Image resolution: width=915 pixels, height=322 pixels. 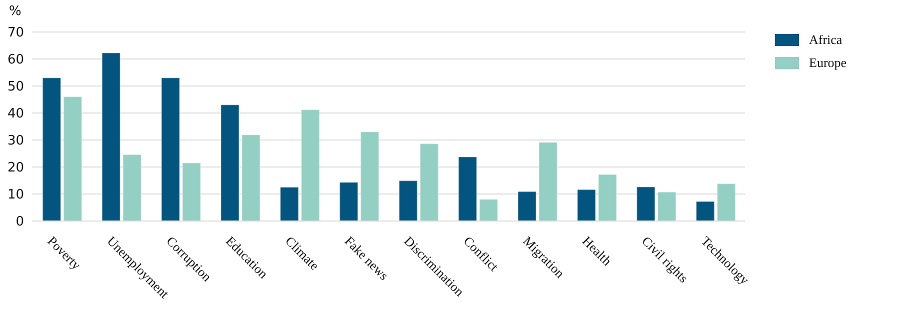 What do you see at coordinates (828, 63) in the screenshot?
I see `legend-label: Europe` at bounding box center [828, 63].